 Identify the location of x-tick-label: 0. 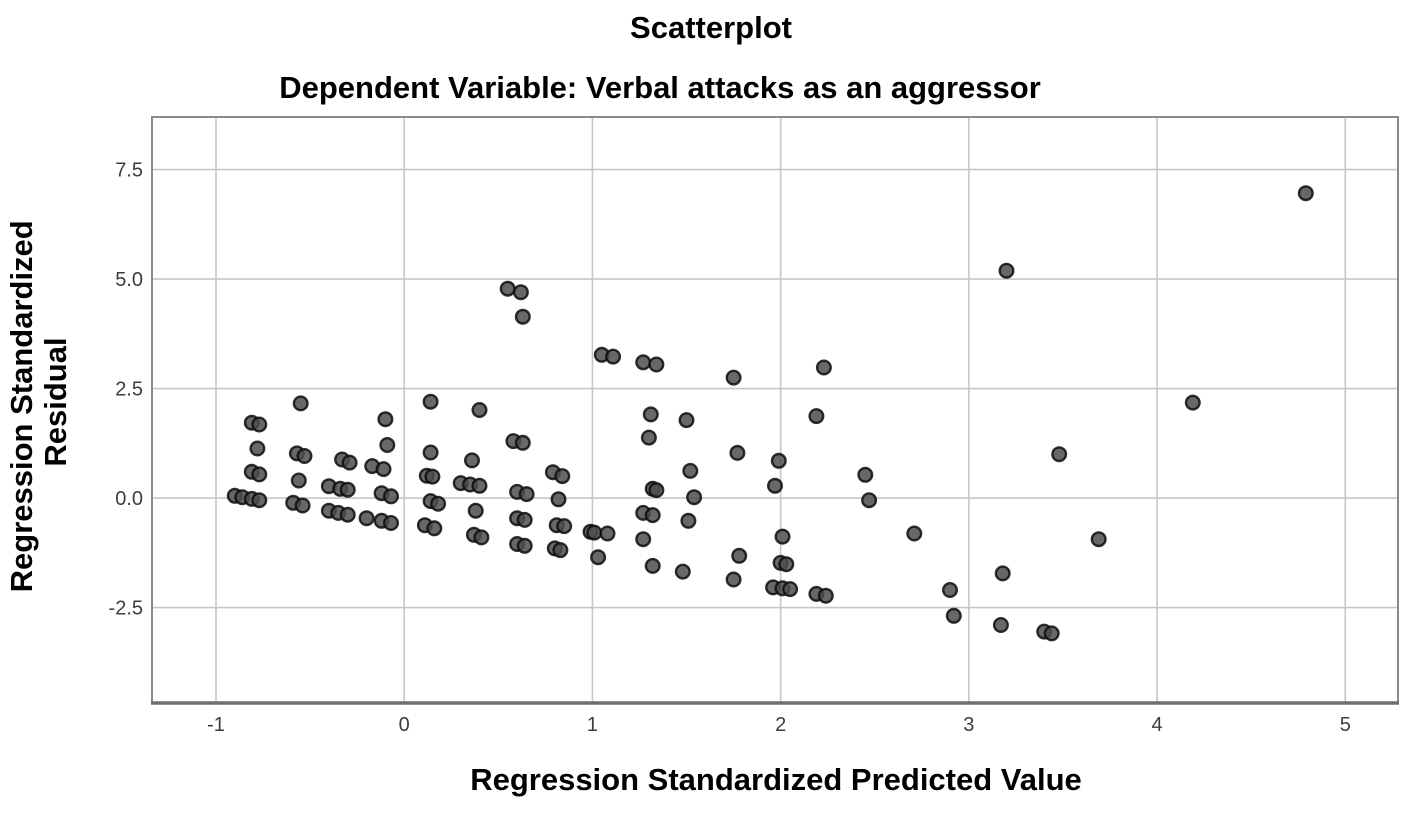
(404, 725).